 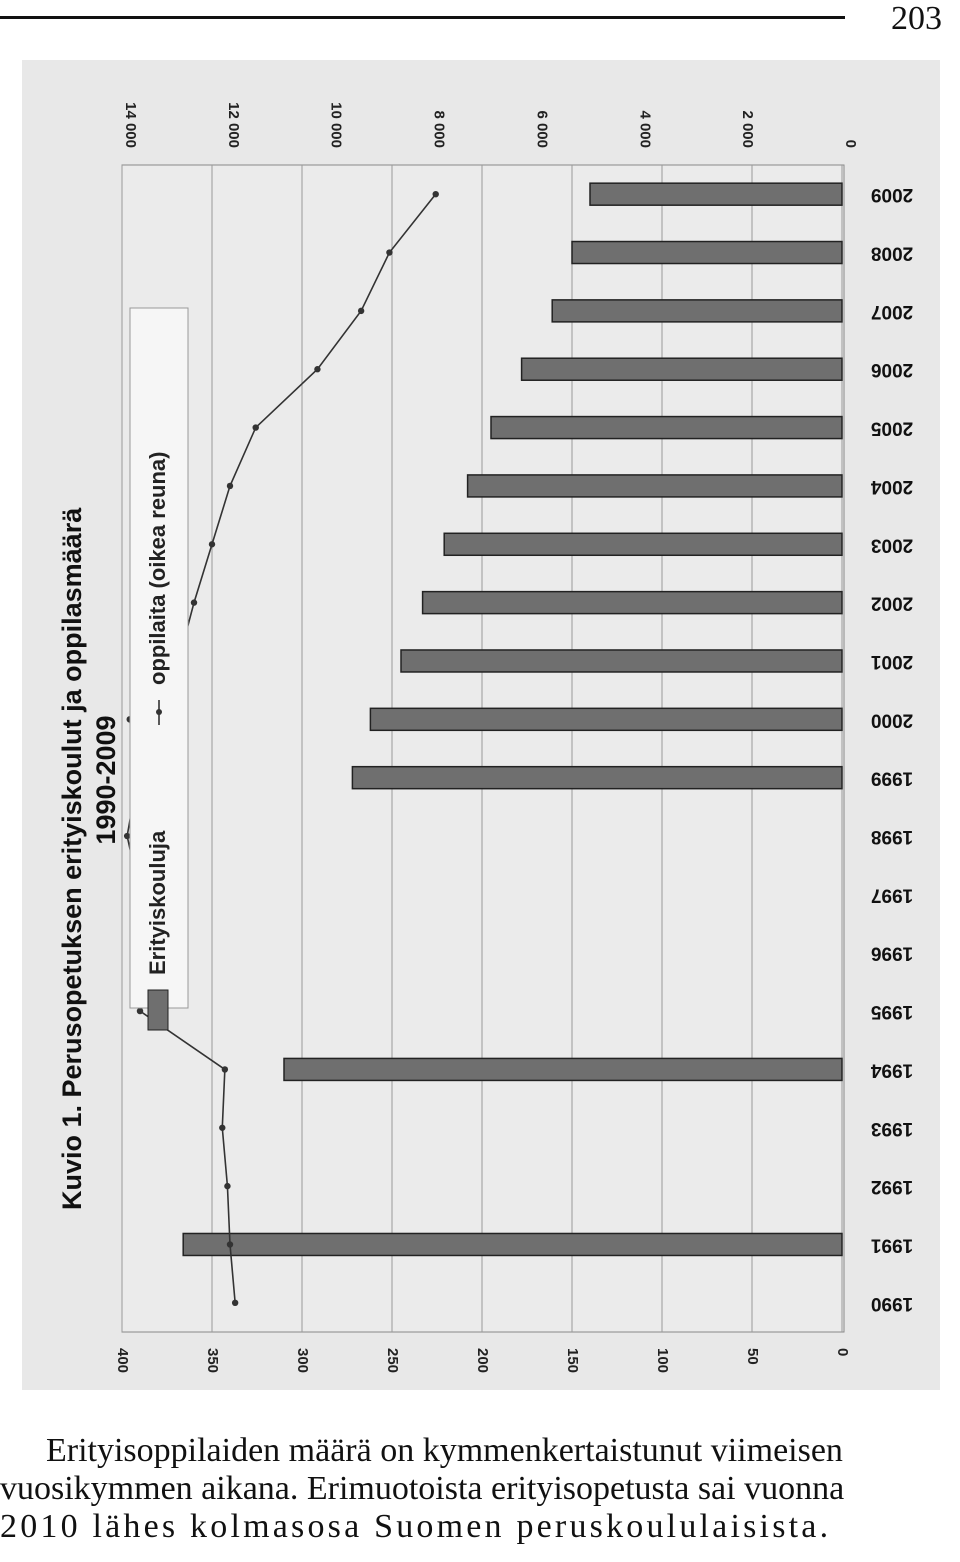 What do you see at coordinates (892, 719) in the screenshot?
I see `category-label: 2000` at bounding box center [892, 719].